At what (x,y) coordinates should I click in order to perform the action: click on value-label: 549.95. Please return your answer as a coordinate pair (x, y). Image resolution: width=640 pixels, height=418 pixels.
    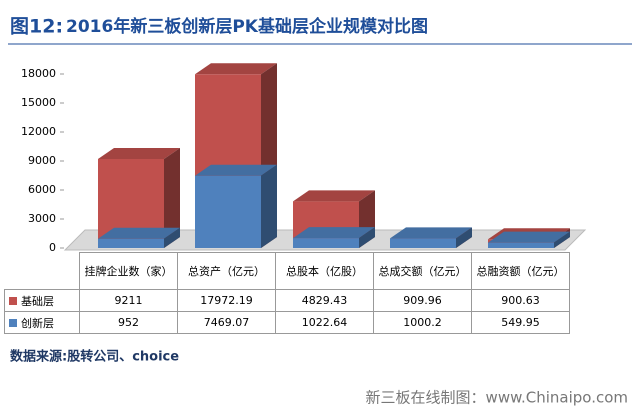
    Looking at the image, I should click on (520, 322).